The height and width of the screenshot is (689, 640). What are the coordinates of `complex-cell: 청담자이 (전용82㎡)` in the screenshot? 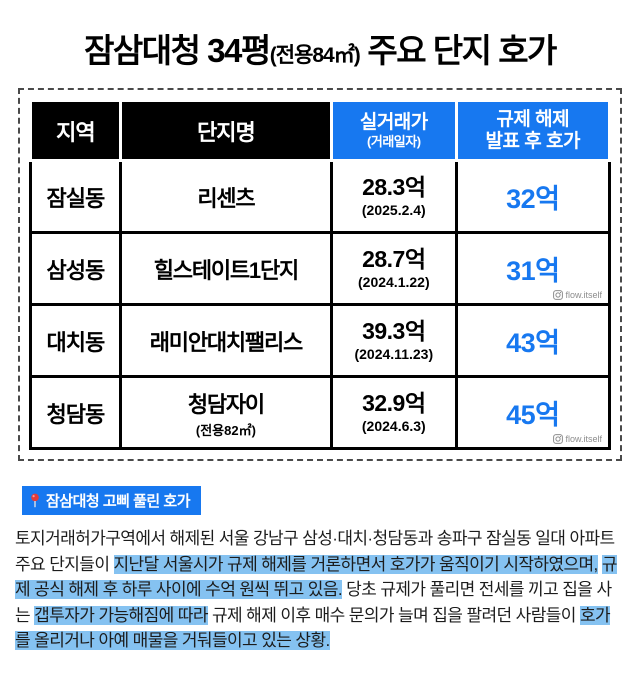 It's located at (226, 412).